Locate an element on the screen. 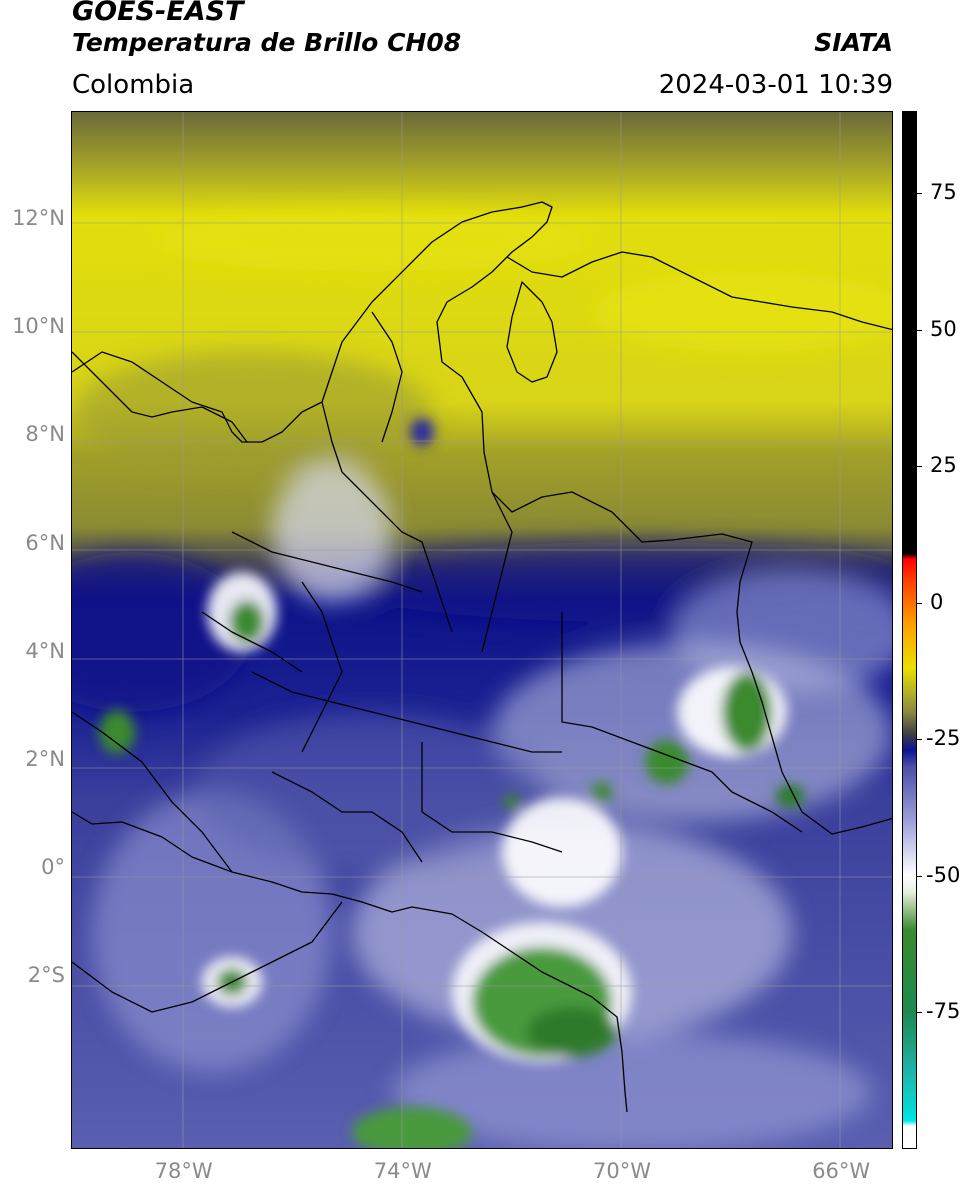 This screenshot has height=1190, width=966. satellite-title: GOES-EAST is located at coordinates (158, 13).